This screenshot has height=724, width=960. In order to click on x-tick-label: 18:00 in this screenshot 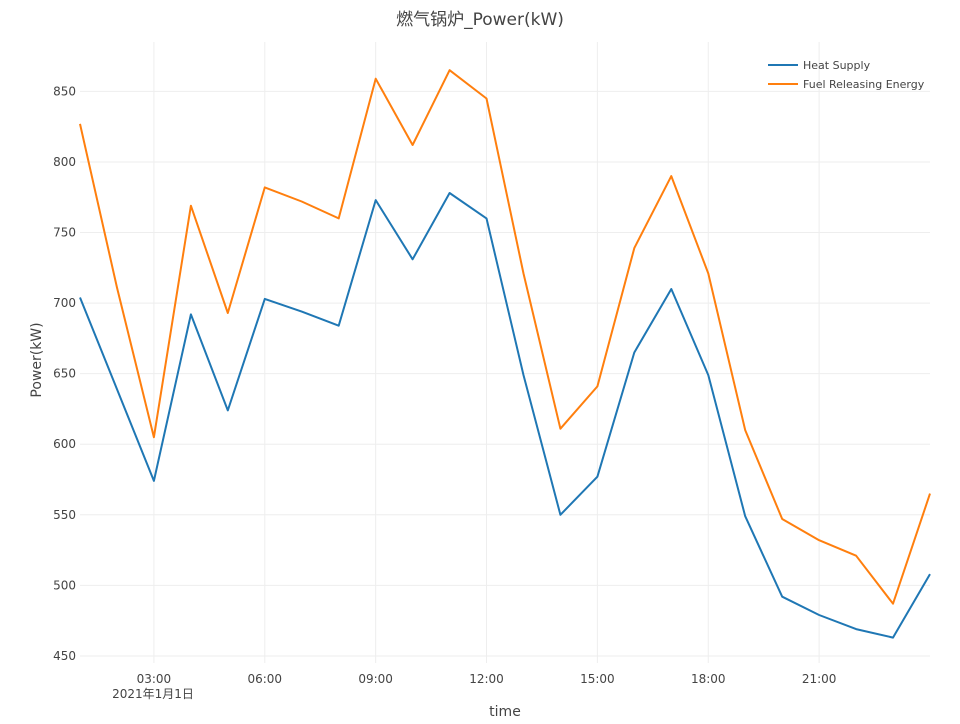, I will do `click(708, 679)`.